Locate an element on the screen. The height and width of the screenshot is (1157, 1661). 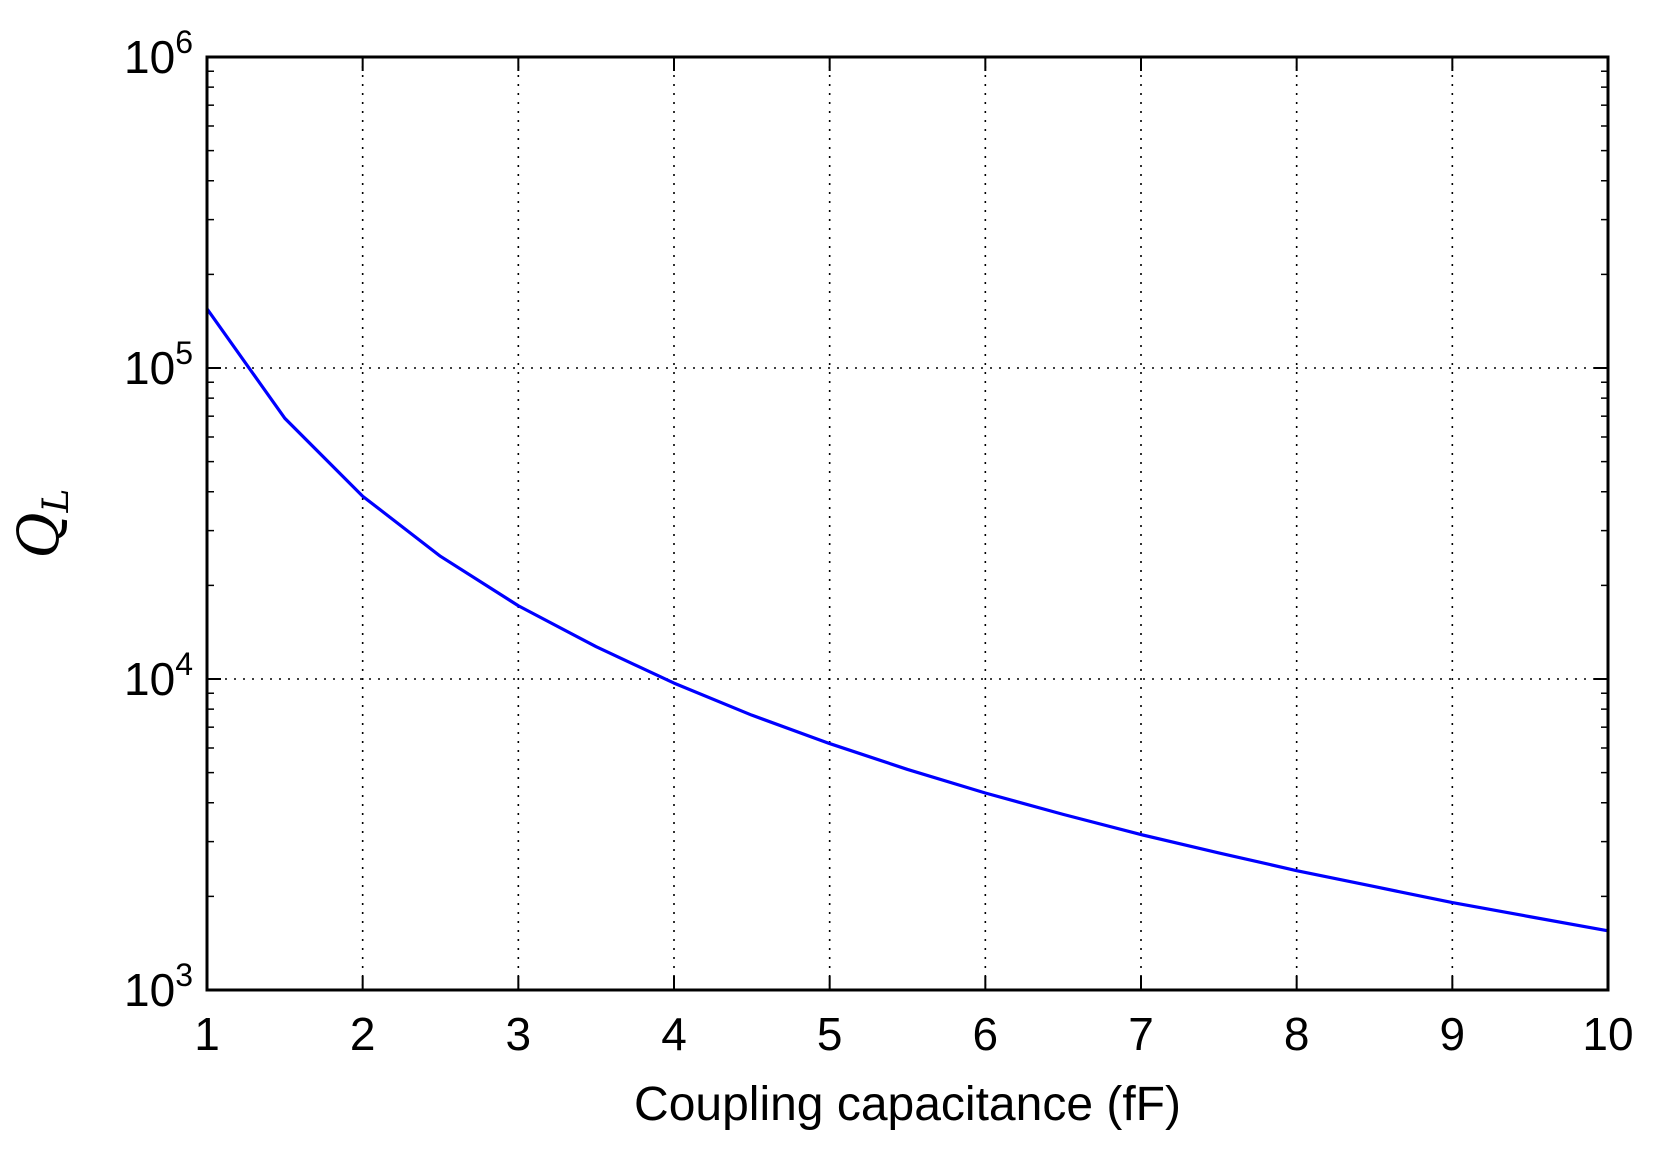
x-tick-label: 2 is located at coordinates (363, 1034).